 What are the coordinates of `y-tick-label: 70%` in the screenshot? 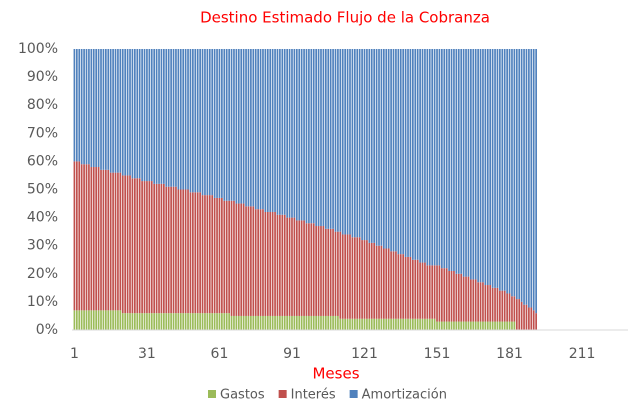 It's located at (42, 133).